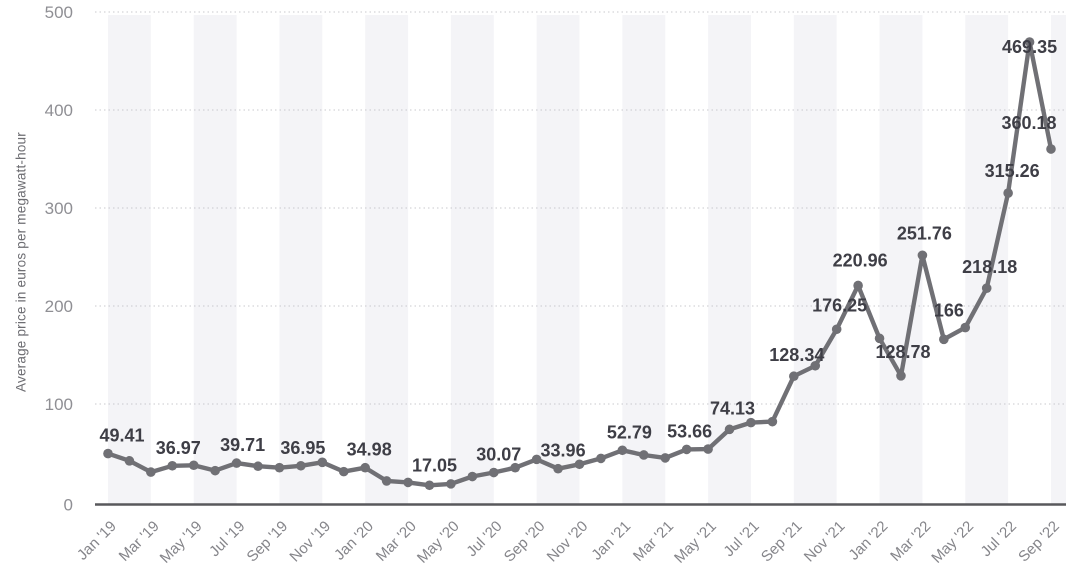 The image size is (1080, 580). What do you see at coordinates (268, 542) in the screenshot?
I see `x-tick-label: Sep '19` at bounding box center [268, 542].